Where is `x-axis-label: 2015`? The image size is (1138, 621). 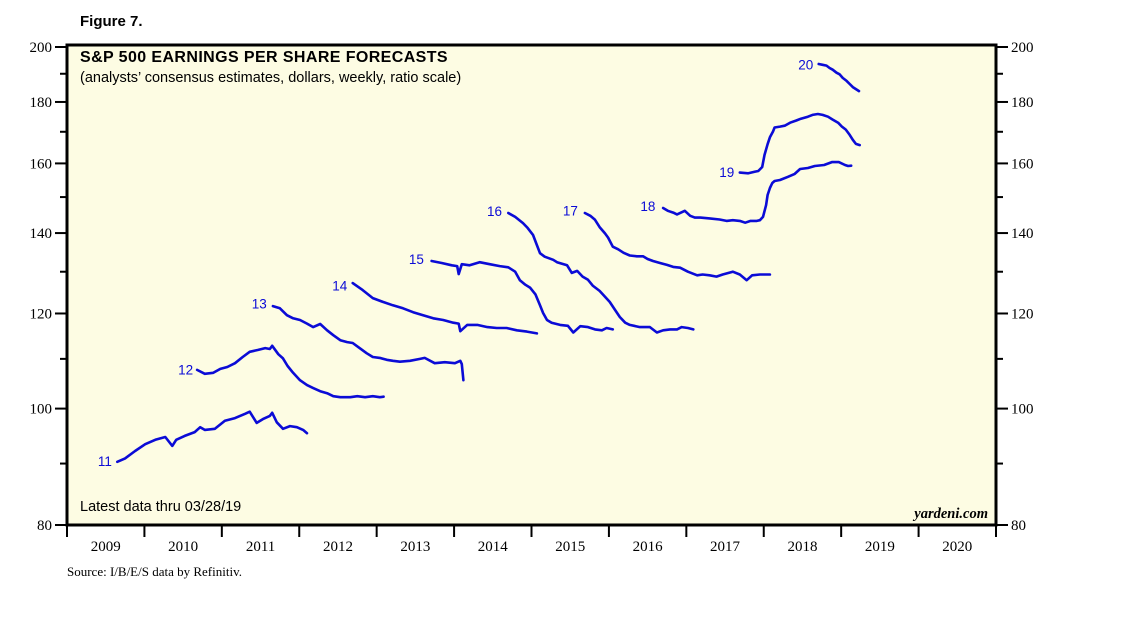
x-axis-label: 2015 is located at coordinates (570, 547).